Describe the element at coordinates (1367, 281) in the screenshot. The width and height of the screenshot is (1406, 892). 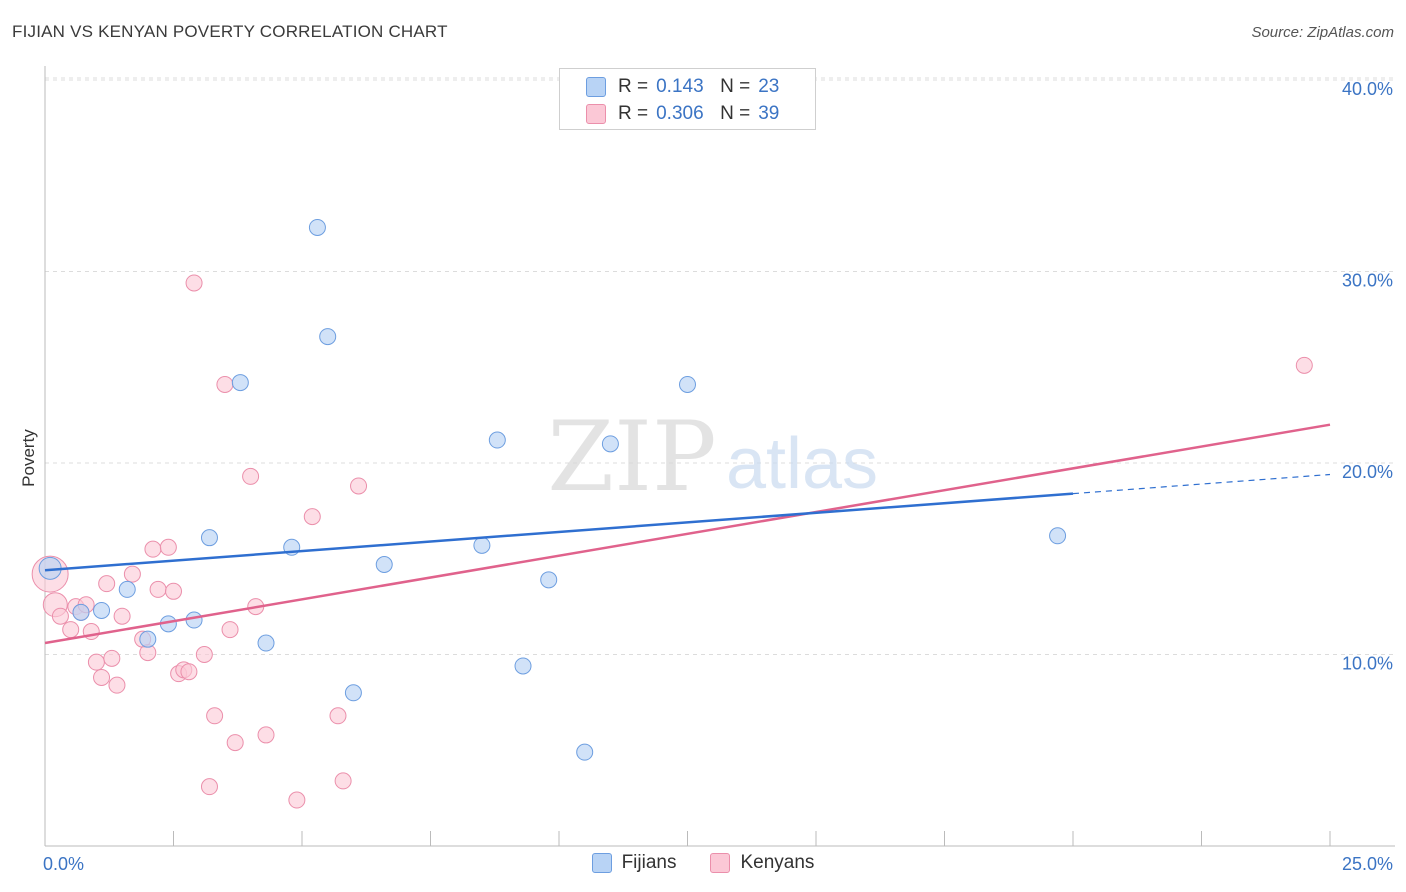
I see `y-tick-label: 30.0%` at that location.